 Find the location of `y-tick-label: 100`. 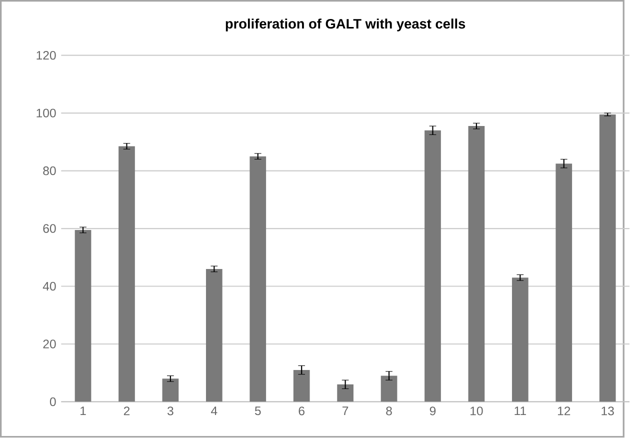

y-tick-label: 100 is located at coordinates (46, 113).